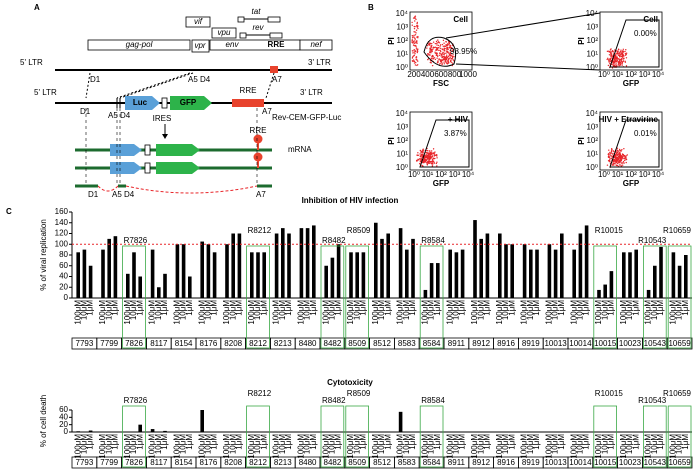 The width and height of the screenshot is (696, 469). Describe the element at coordinates (580, 462) in the screenshot. I see `category-label: 10014` at that location.